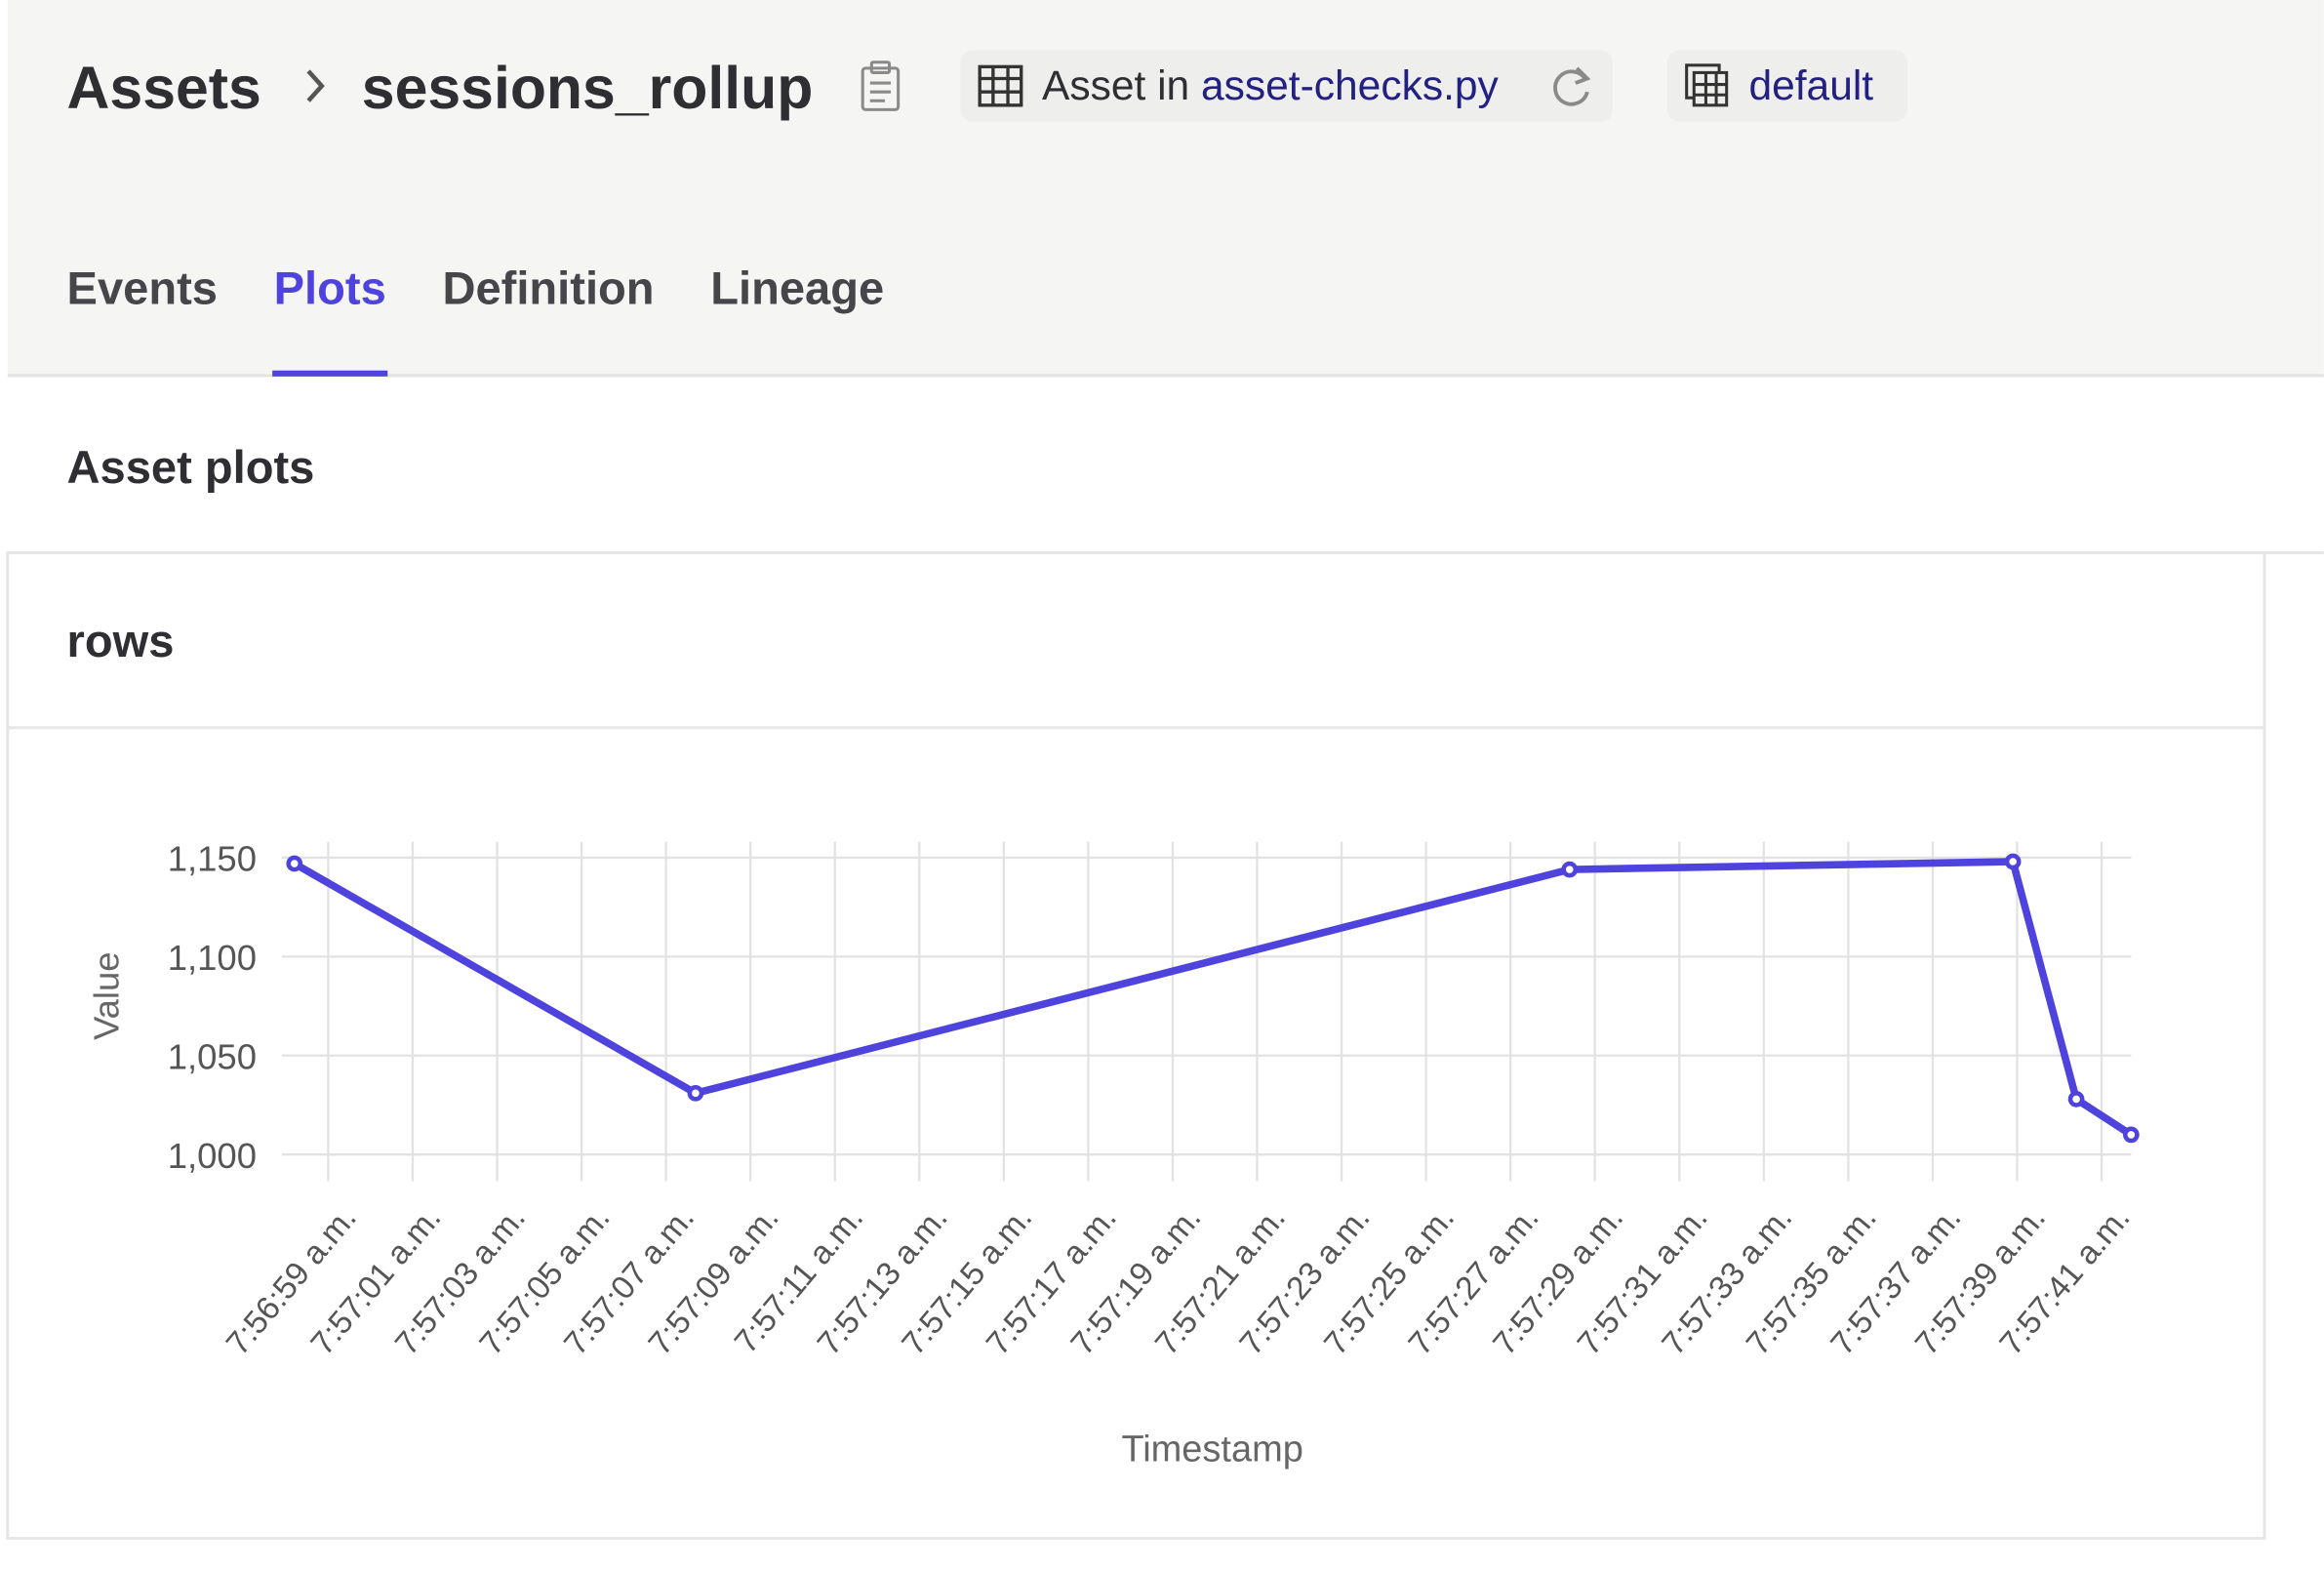 Image resolution: width=2324 pixels, height=1571 pixels. Describe the element at coordinates (475, 319) in the screenshot. I see `tab-bar: Events Plots Definition Lineage` at that location.